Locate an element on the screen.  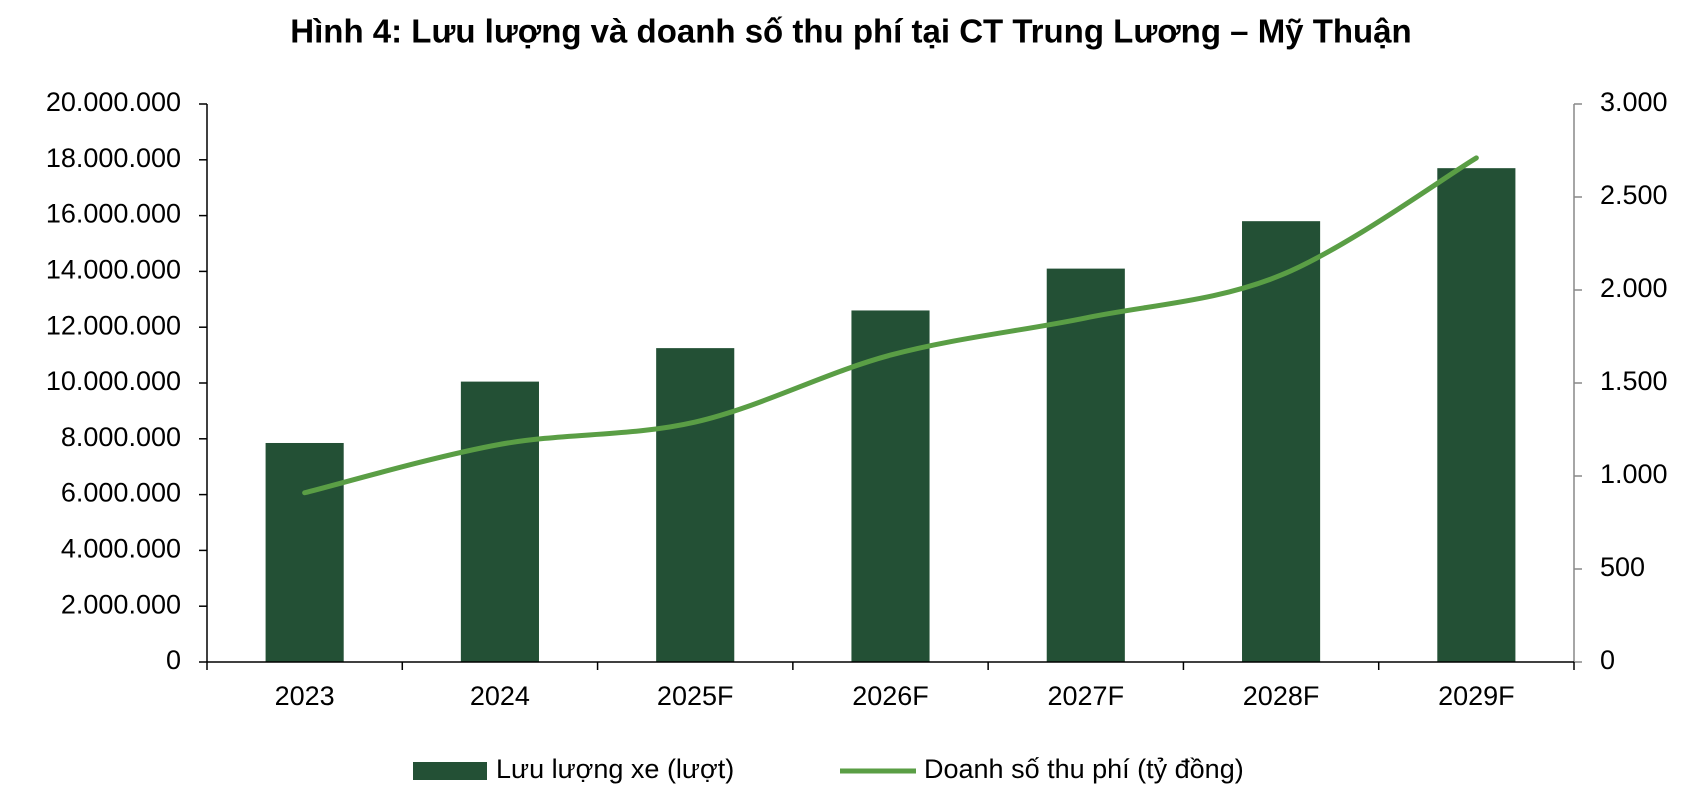
y-tick-label: 18.000.000 is located at coordinates (113, 158).